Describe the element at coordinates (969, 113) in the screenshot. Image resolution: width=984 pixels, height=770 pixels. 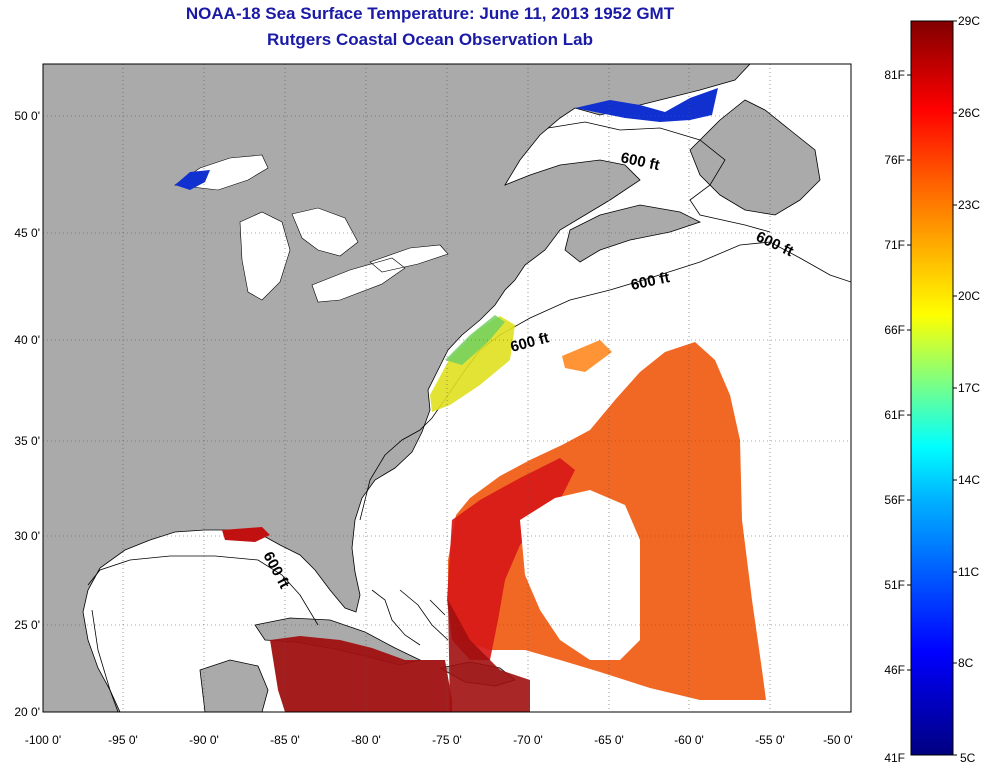
I see `colorbar-celsius-label: 26C` at that location.